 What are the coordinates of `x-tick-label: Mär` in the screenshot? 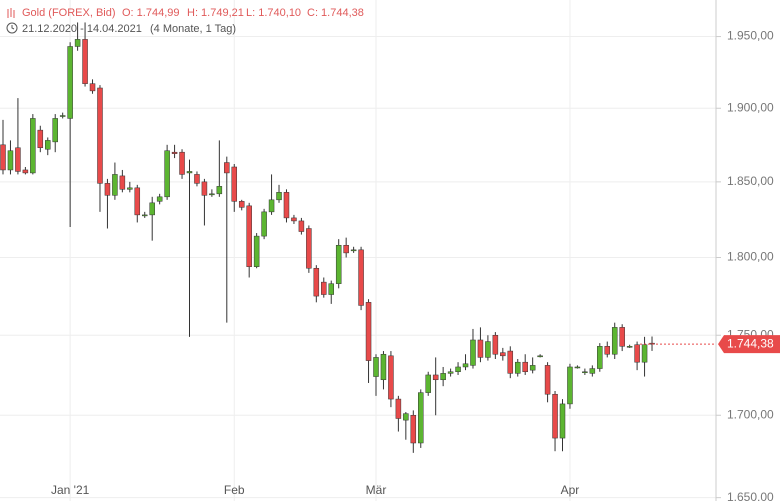 It's located at (376, 490).